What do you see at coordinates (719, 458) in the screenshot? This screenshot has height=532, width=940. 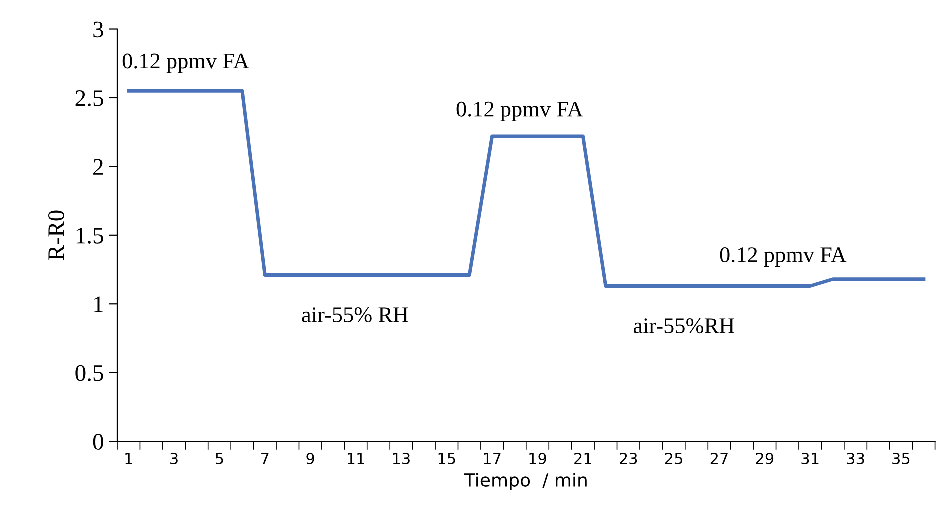 I see `x-tick-label: 27` at bounding box center [719, 458].